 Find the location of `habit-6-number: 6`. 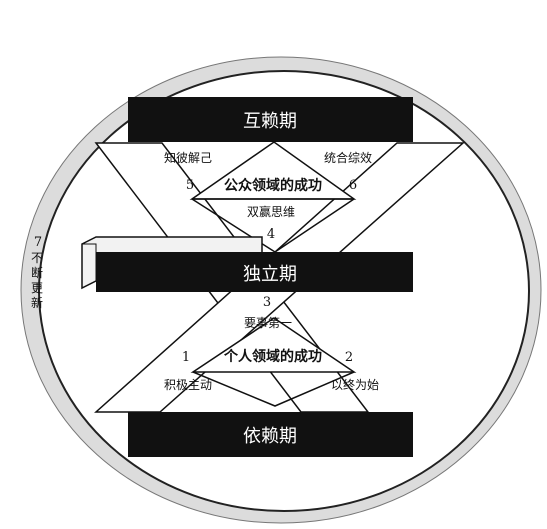

habit-6-number: 6 is located at coordinates (353, 185).